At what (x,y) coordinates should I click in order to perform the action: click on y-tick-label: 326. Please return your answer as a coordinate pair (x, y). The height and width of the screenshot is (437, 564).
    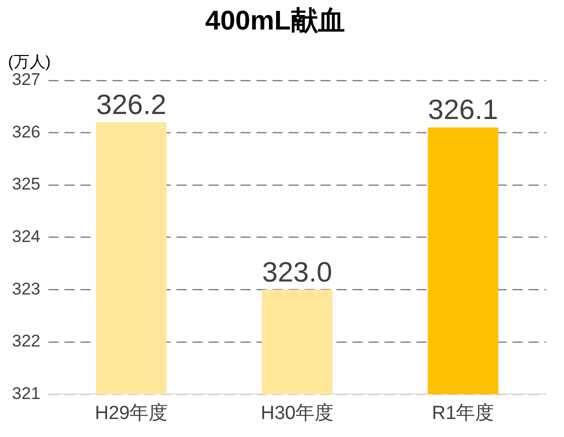
    Looking at the image, I should click on (26, 132).